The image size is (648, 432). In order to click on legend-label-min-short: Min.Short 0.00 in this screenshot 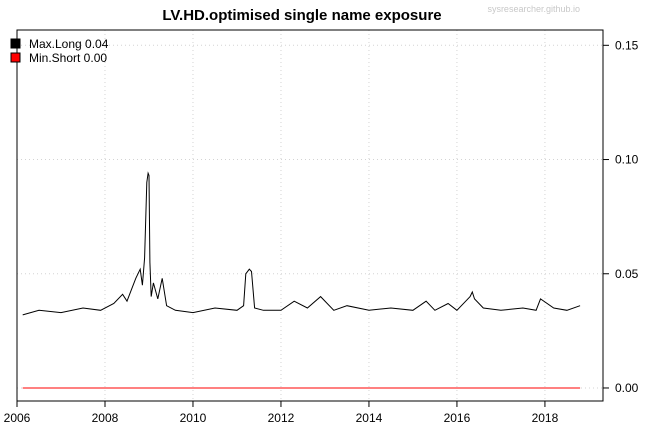, I will do `click(68, 58)`.